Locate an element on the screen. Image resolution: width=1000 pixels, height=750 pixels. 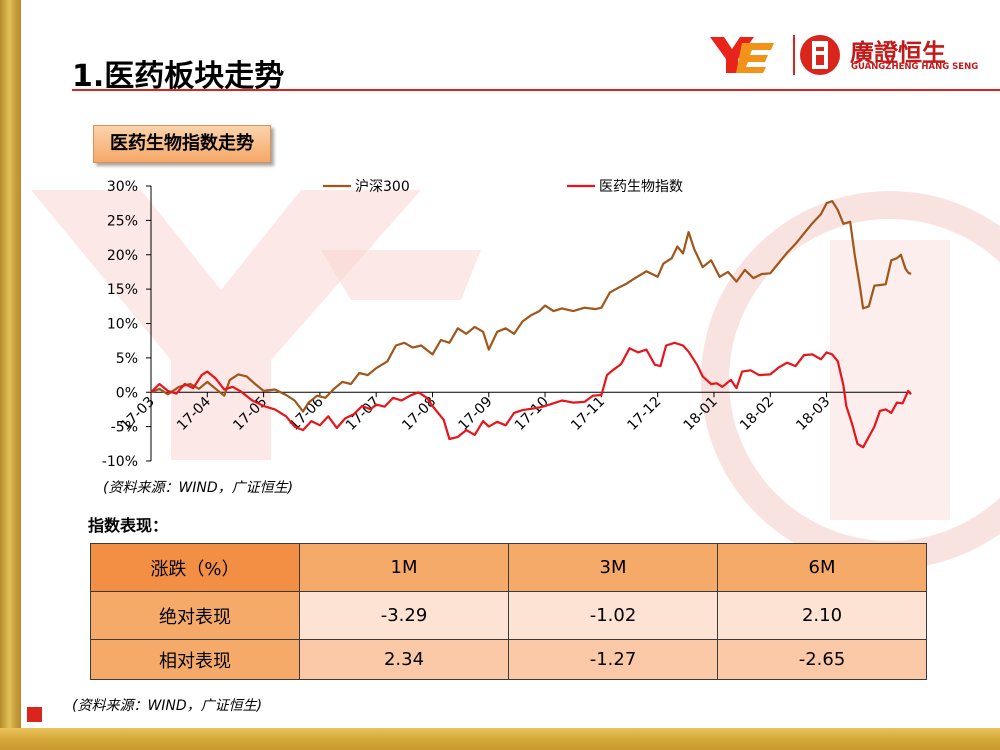
x-tick-label: 18-03 is located at coordinates (813, 414).